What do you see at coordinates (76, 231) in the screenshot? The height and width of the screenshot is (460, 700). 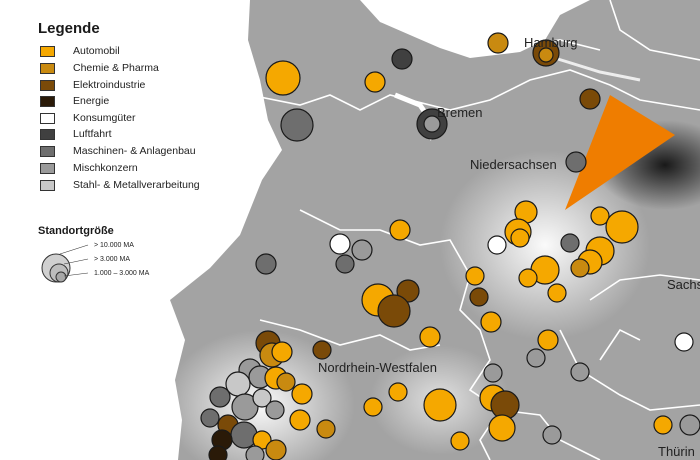 I see `size-legend-title: Standortgröße` at bounding box center [76, 231].